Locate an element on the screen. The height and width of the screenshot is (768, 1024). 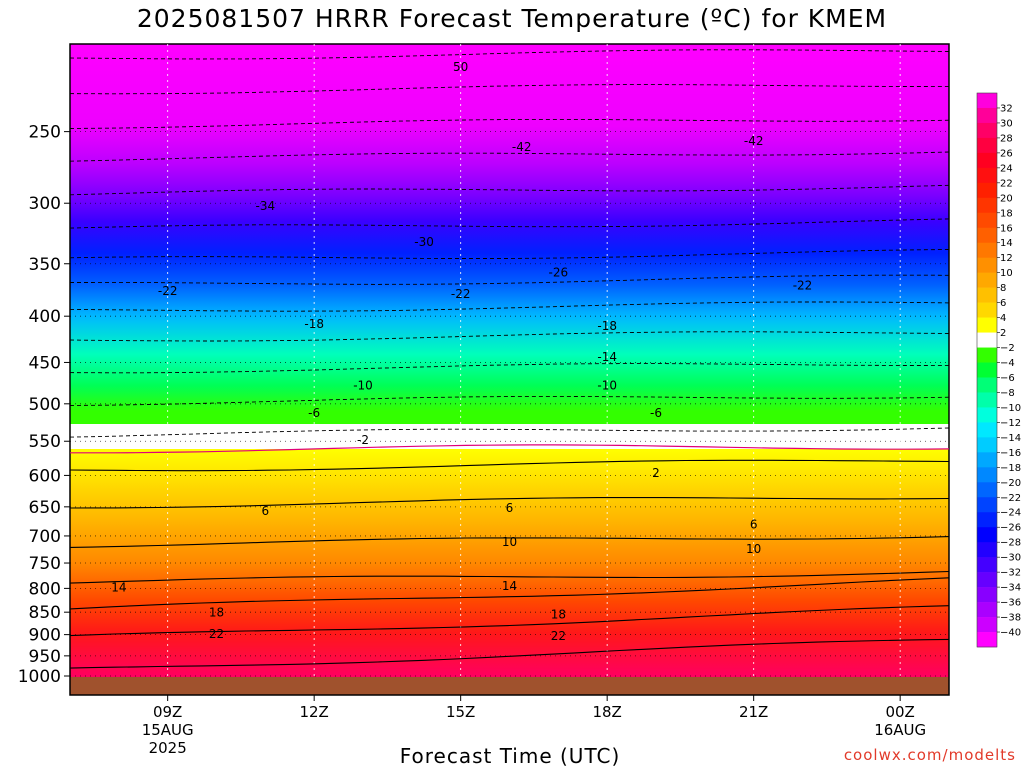
colorbar-frame is located at coordinates (987, 370).